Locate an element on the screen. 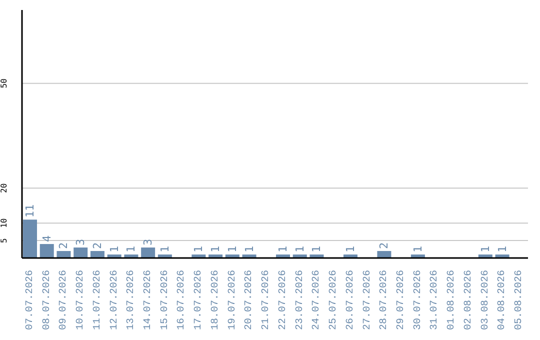 This screenshot has height=340, width=540. x-tick-label: 03.08.2026 is located at coordinates (486, 300).